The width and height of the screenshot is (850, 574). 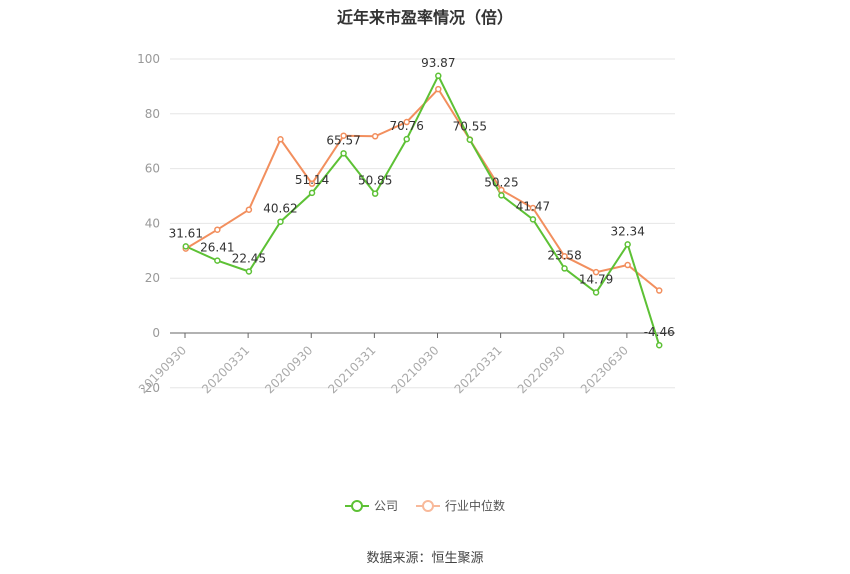 I want to click on company-data-label: 41.47, so click(x=533, y=206).